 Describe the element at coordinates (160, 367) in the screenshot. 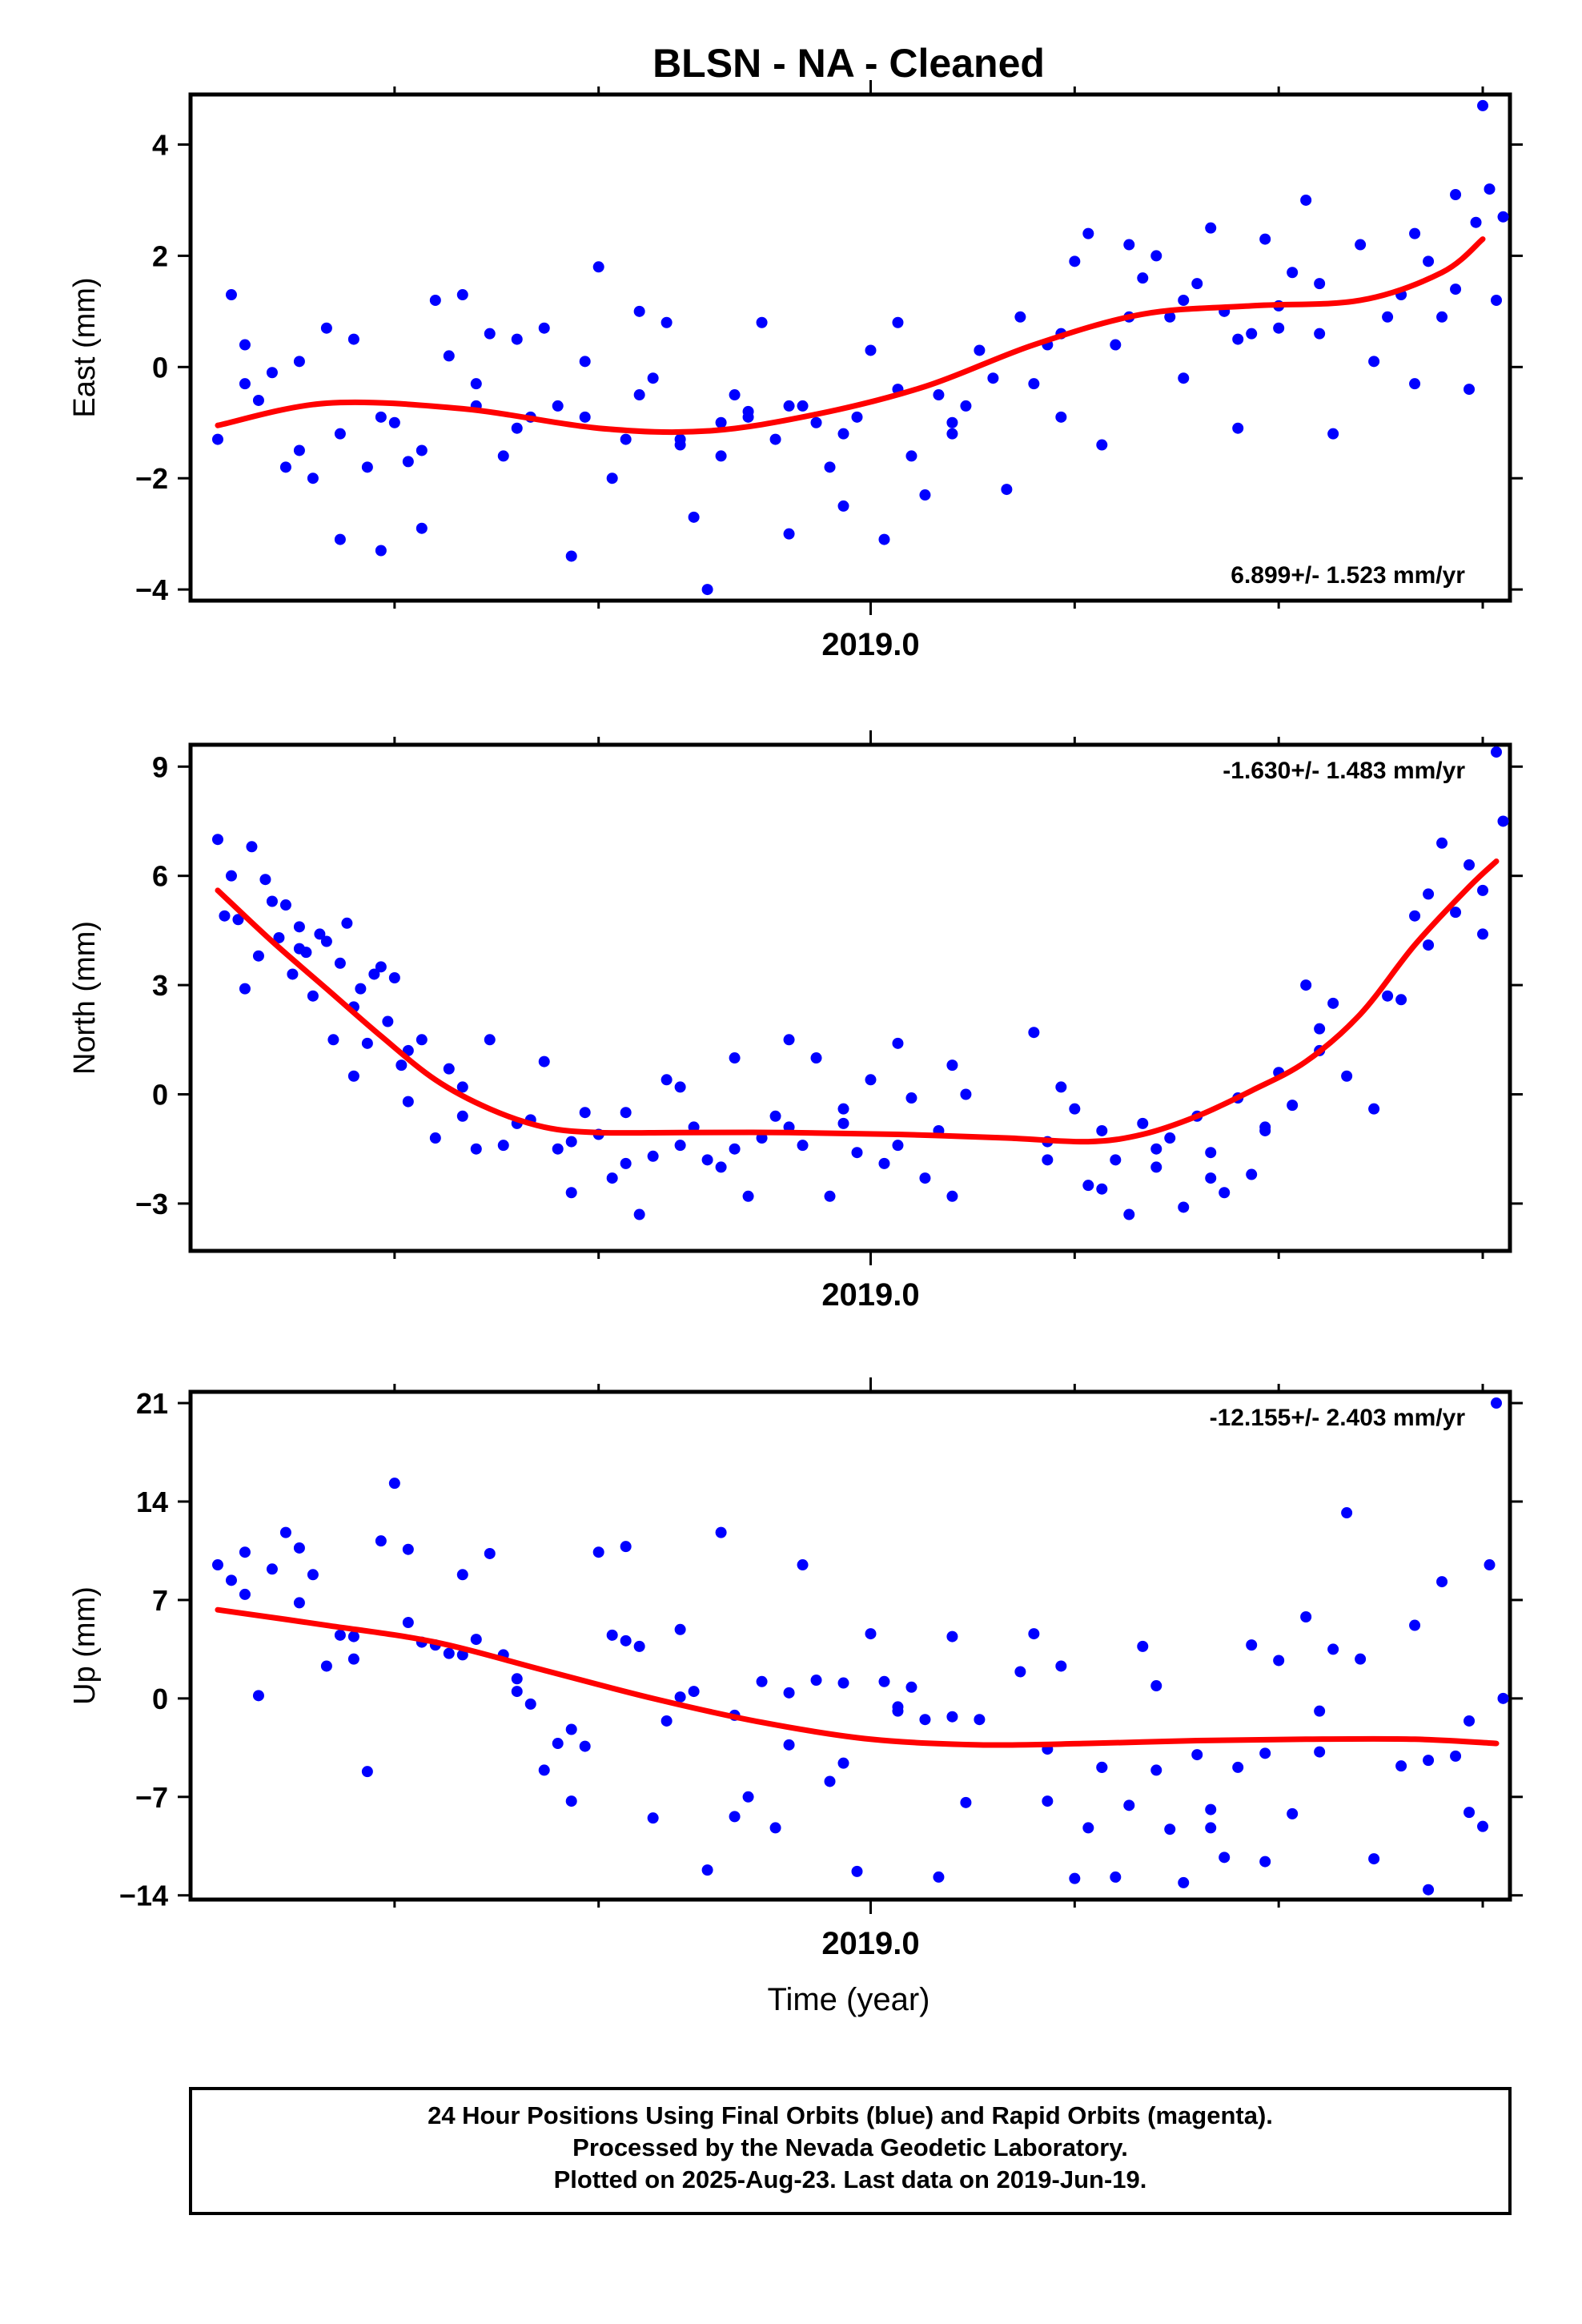

I see `y-tick-label: 0` at that location.